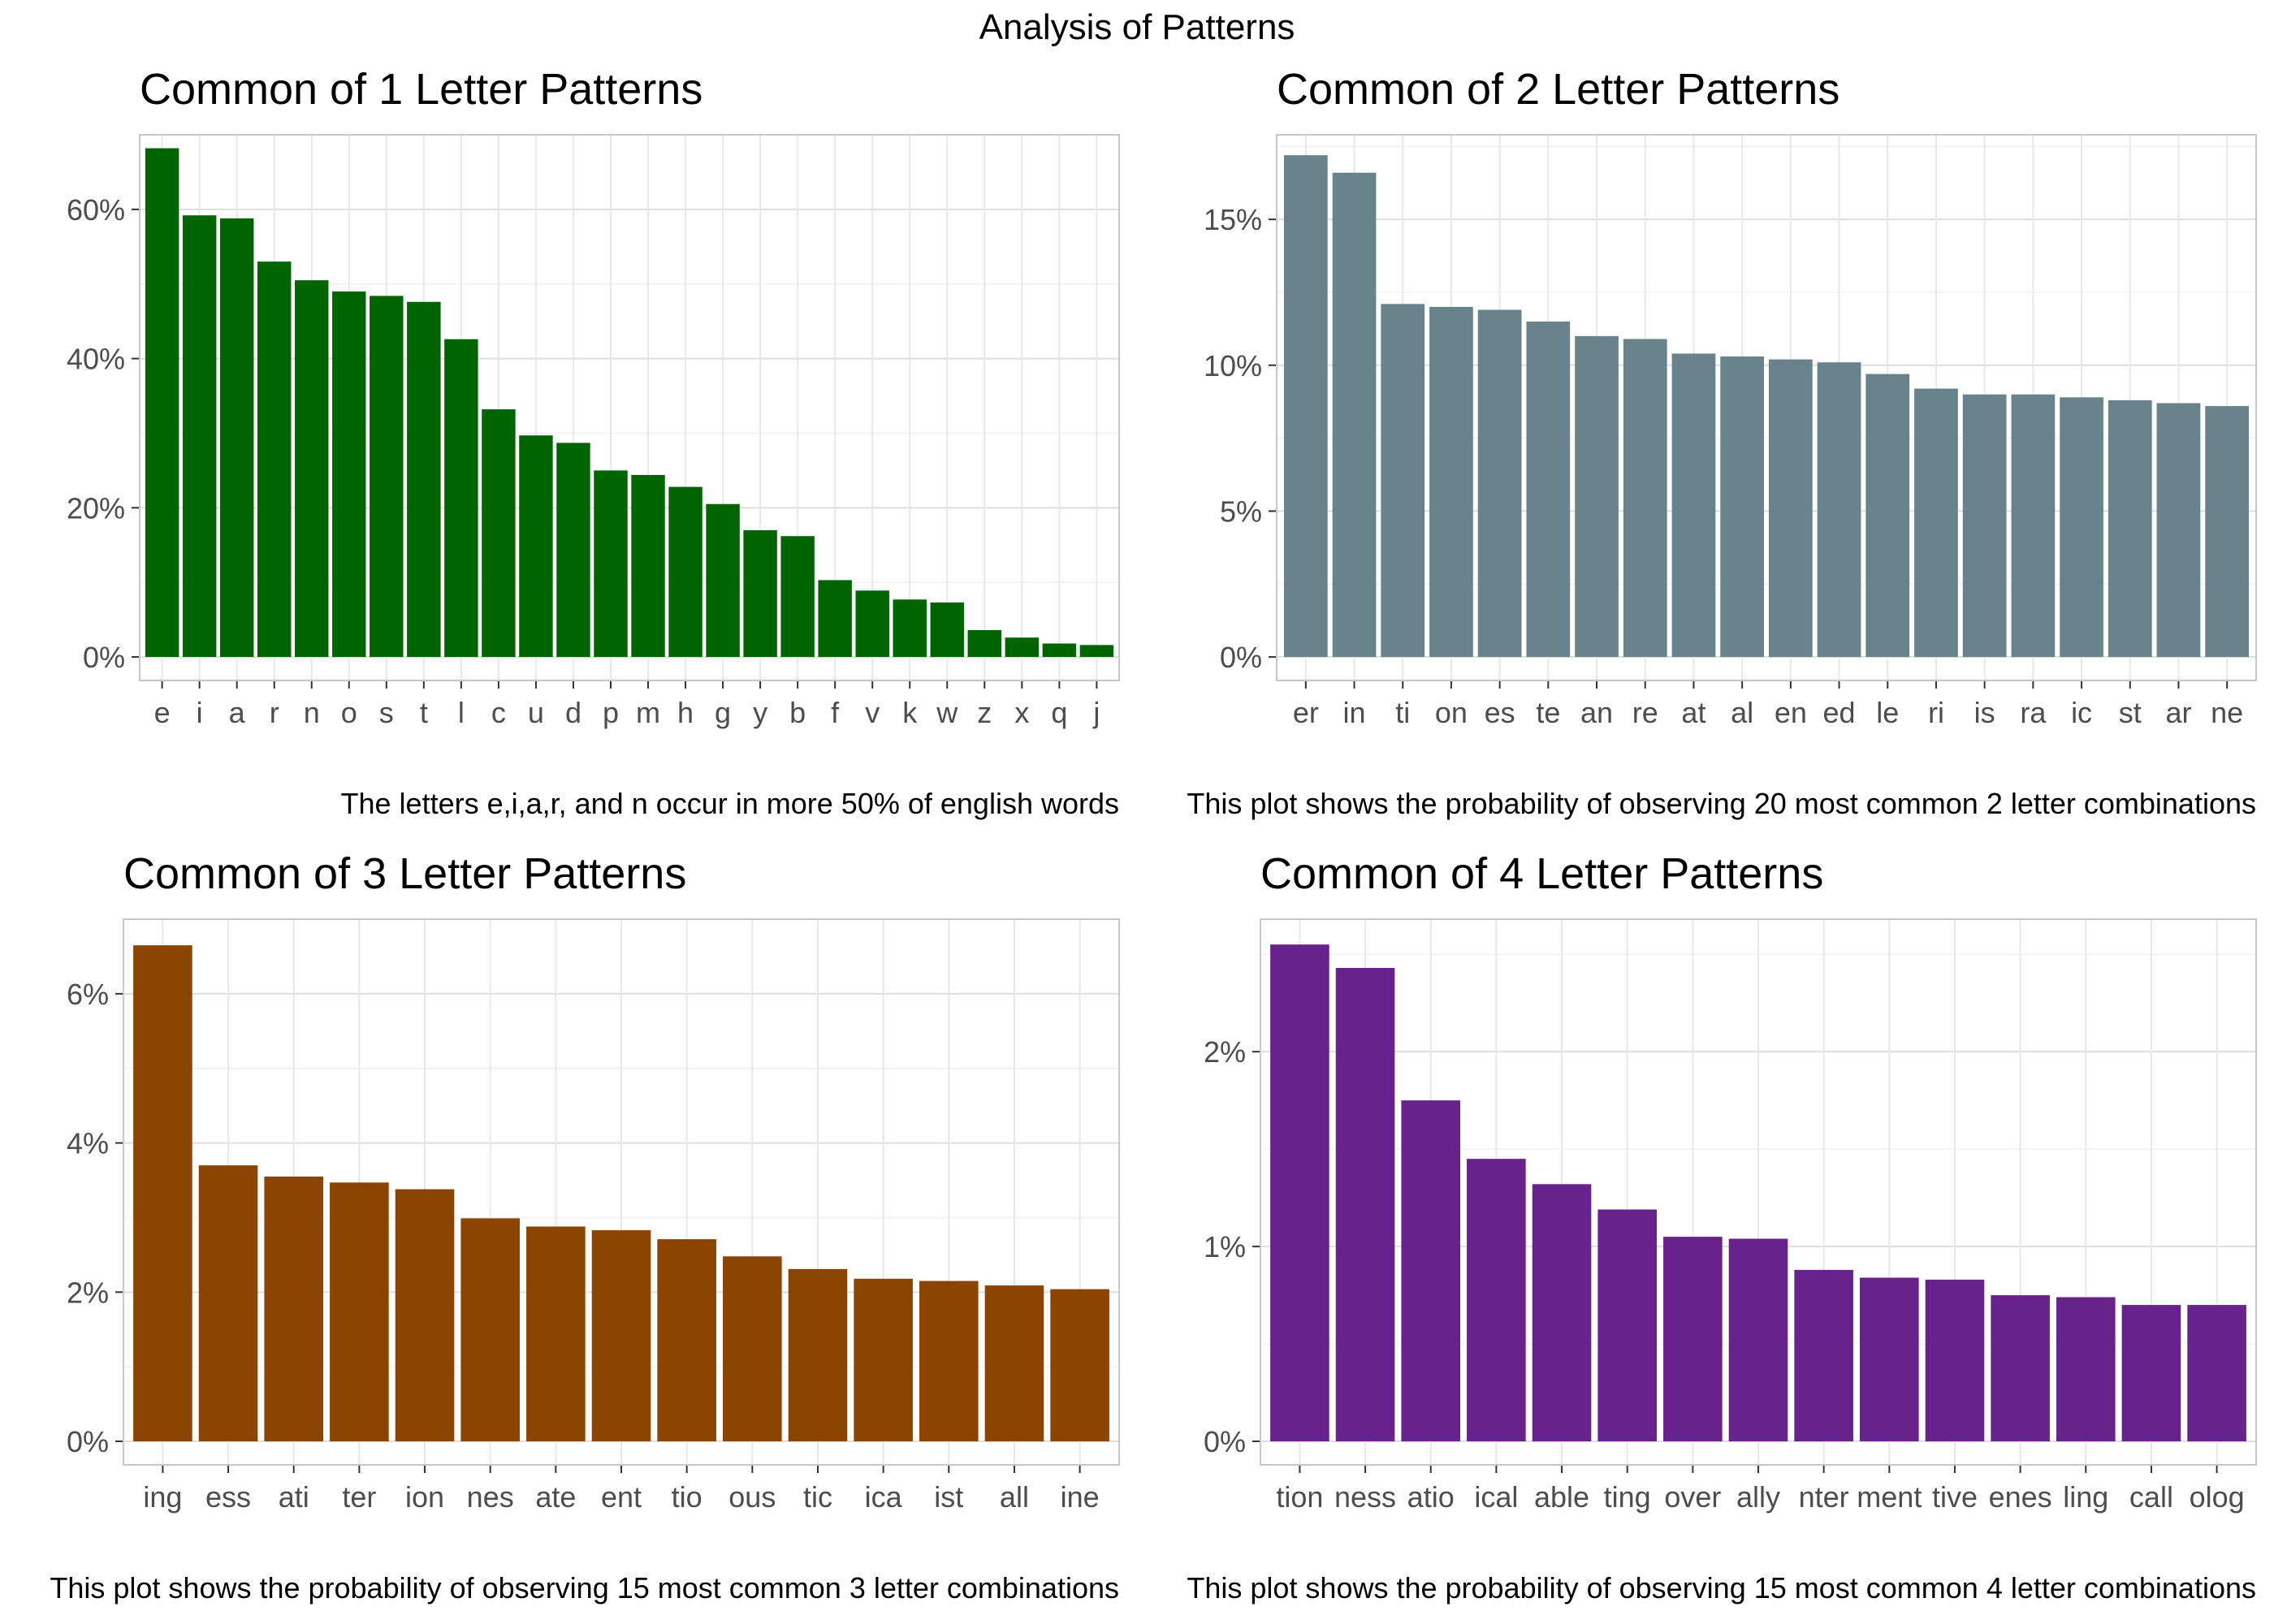 The image size is (2274, 1624). What do you see at coordinates (1823, 1355) in the screenshot?
I see `bar-nter` at bounding box center [1823, 1355].